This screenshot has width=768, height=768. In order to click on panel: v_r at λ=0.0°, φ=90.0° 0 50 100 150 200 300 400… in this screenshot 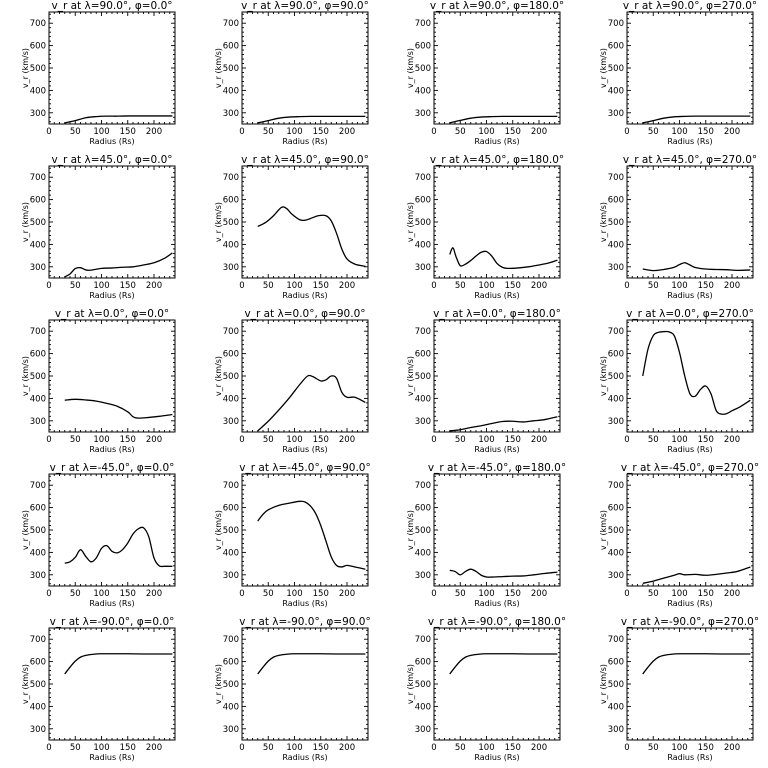, I will do `click(291, 381)`.